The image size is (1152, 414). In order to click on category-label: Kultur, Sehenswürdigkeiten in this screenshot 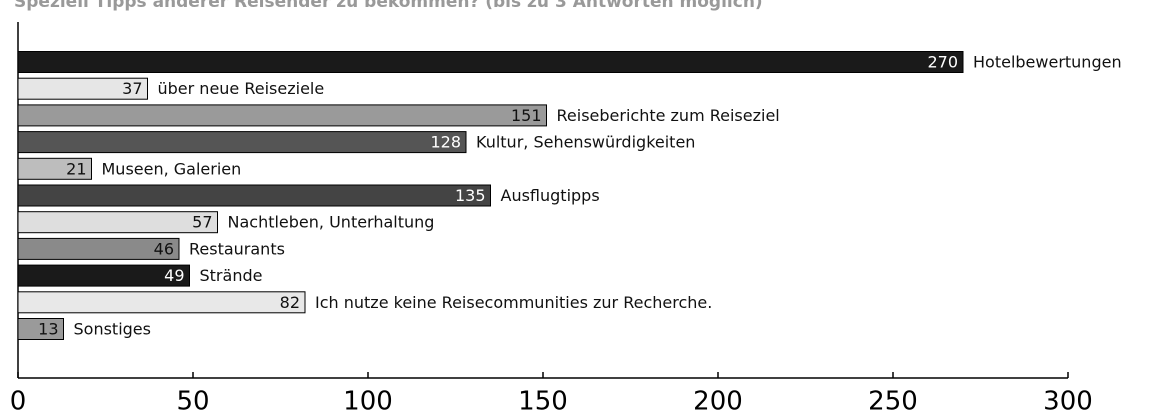, I will do `click(585, 142)`.